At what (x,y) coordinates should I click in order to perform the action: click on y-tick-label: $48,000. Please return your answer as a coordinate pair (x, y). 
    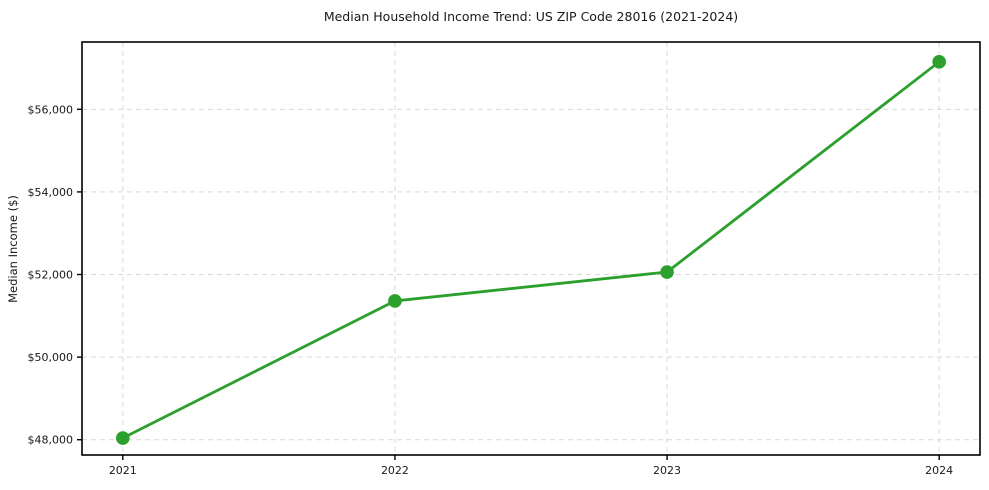
    Looking at the image, I should click on (51, 440).